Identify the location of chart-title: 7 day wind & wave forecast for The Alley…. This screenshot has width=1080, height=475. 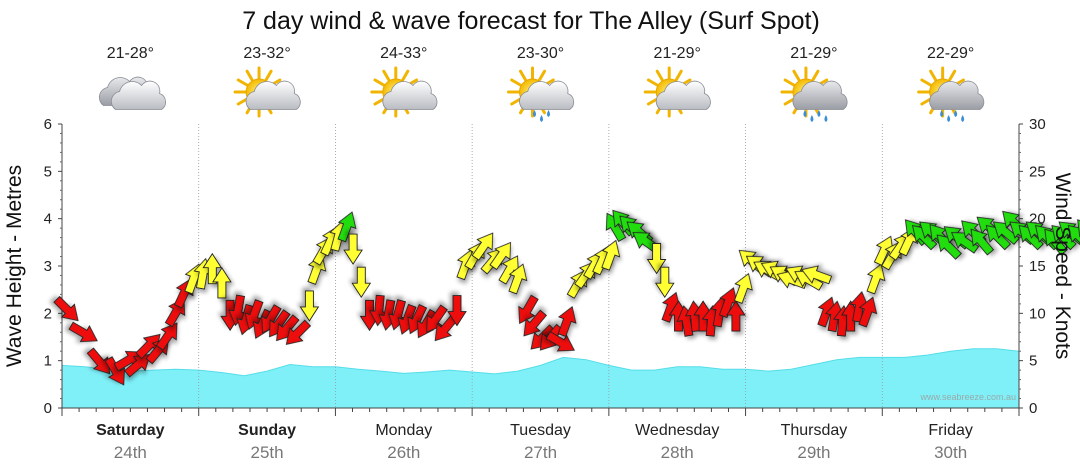
(531, 21).